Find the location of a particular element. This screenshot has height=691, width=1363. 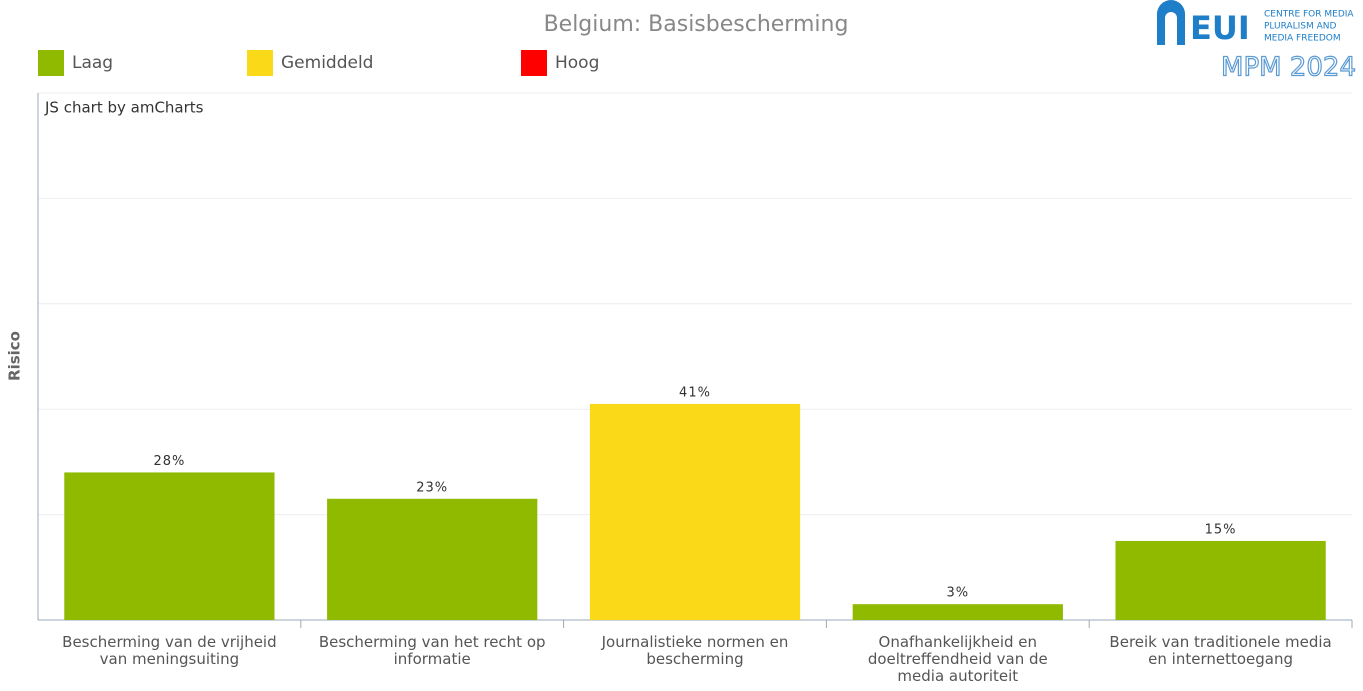

legend-label: Laag is located at coordinates (92, 63).